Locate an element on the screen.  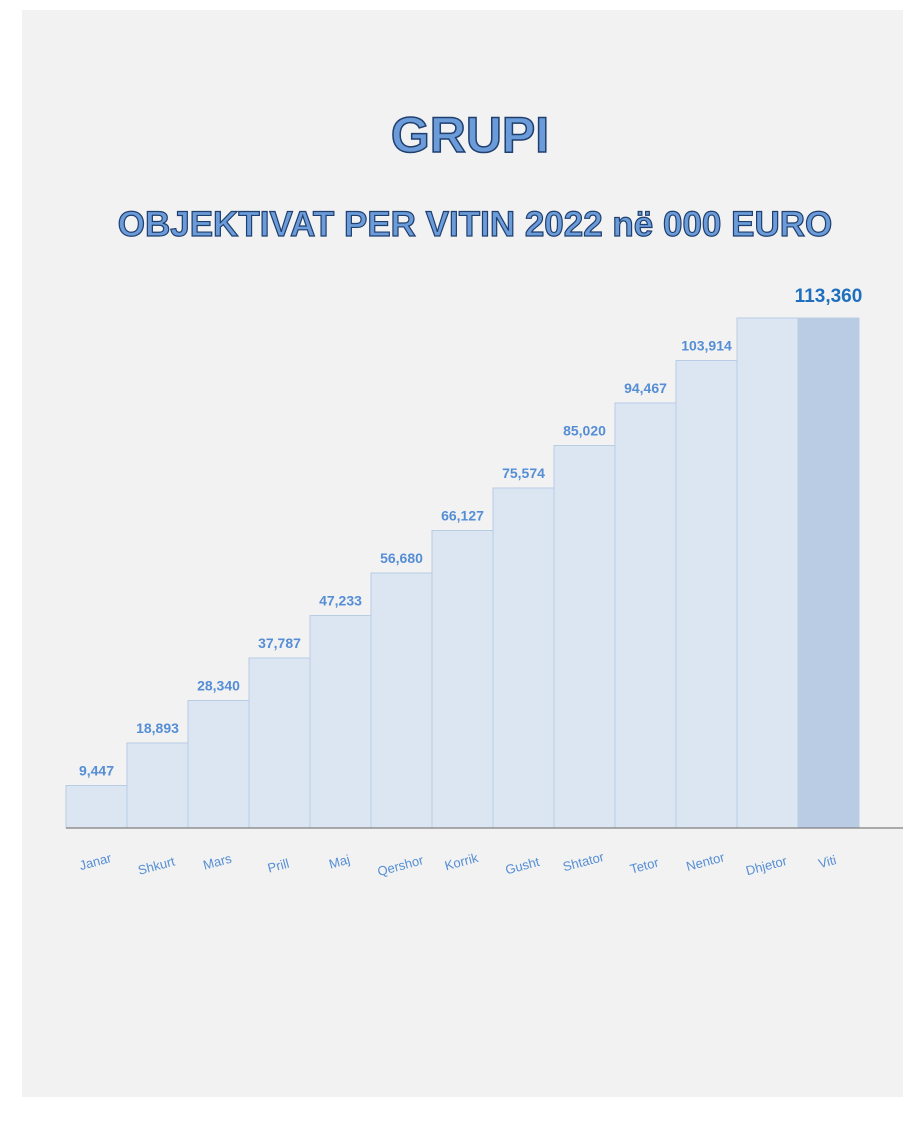
chart-title: GRUPI is located at coordinates (470, 135).